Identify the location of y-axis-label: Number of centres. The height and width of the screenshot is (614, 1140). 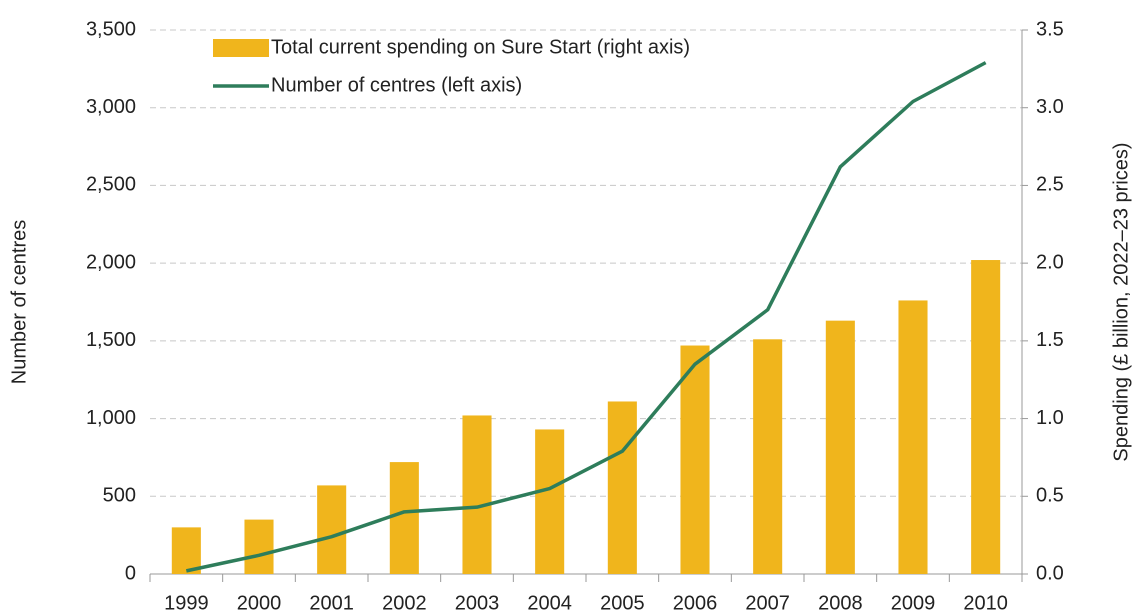
(19, 302).